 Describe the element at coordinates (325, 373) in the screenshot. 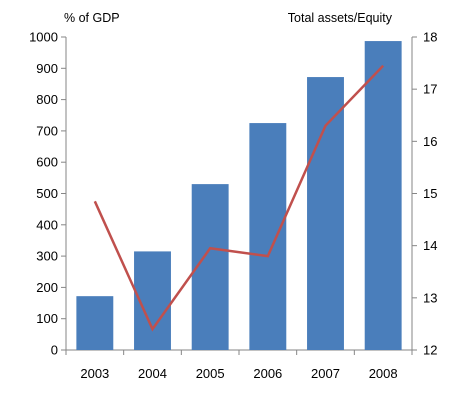

I see `x-tick-label: 2007` at that location.